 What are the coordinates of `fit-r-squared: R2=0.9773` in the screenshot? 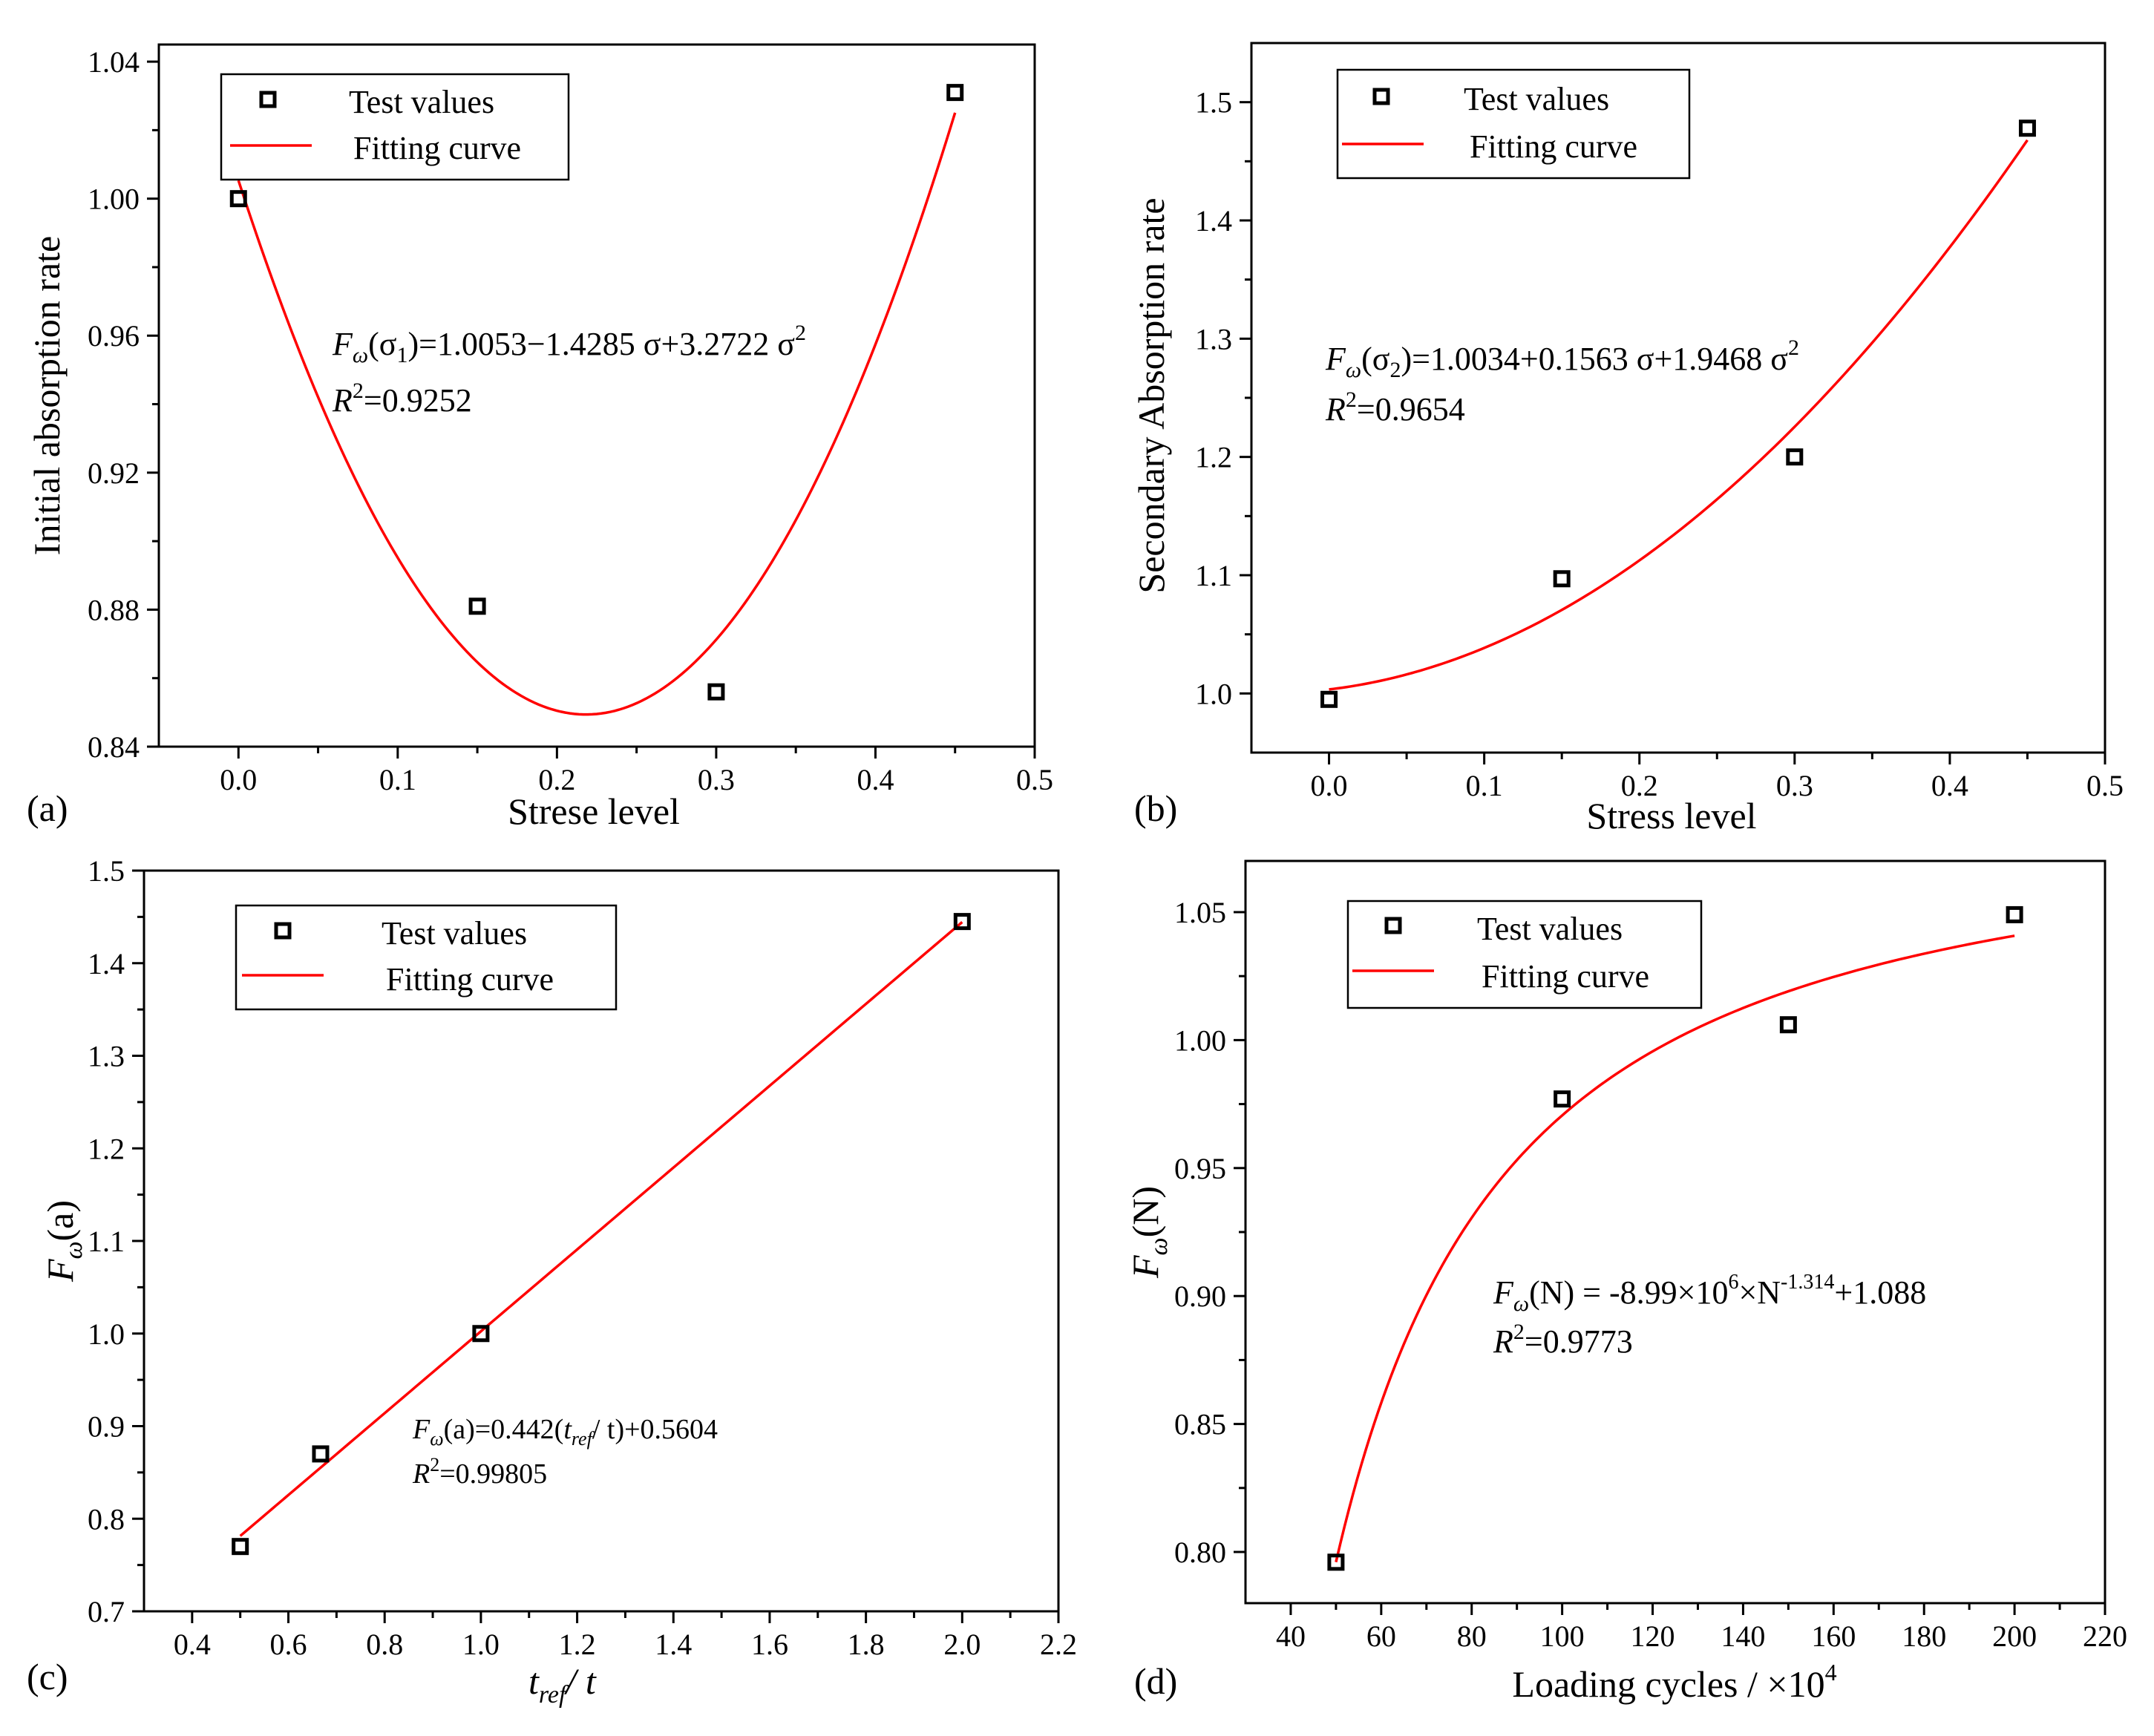 It's located at (1563, 1340).